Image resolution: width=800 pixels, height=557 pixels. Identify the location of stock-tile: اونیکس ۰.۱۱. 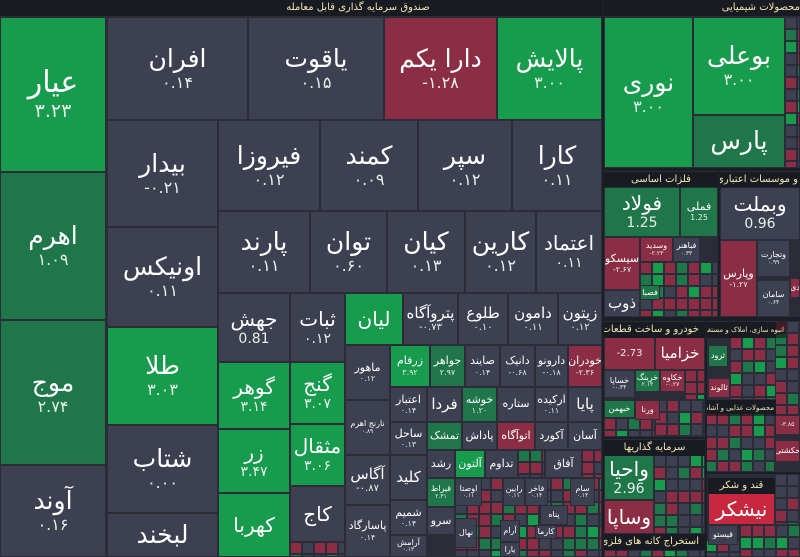
(162, 277).